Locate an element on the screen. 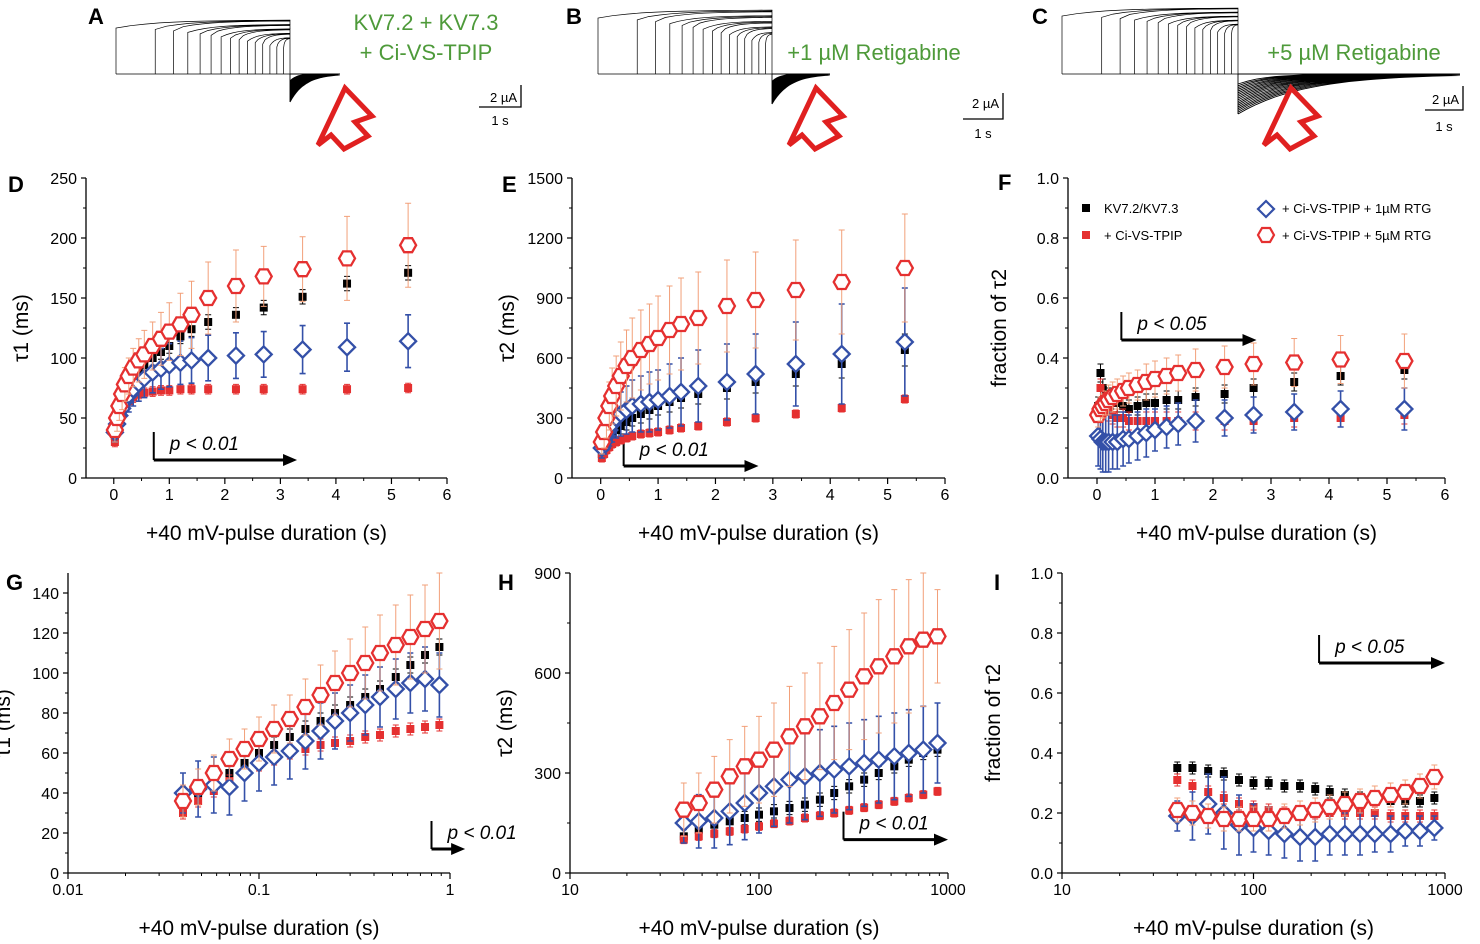 This screenshot has height=944, width=1480. y-tick-label-i: 0.4 is located at coordinates (1042, 754).